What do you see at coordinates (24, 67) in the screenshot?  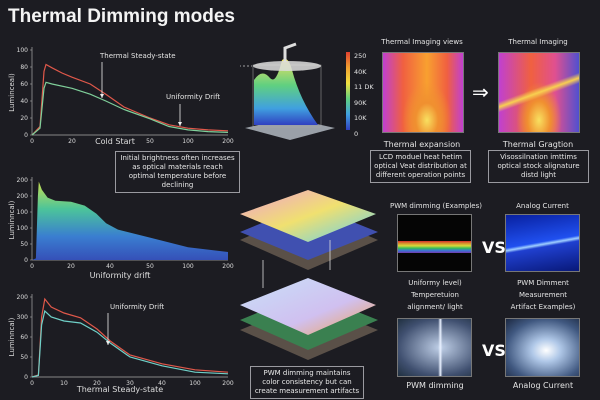 I see `y-tick-label: 80` at bounding box center [24, 67].